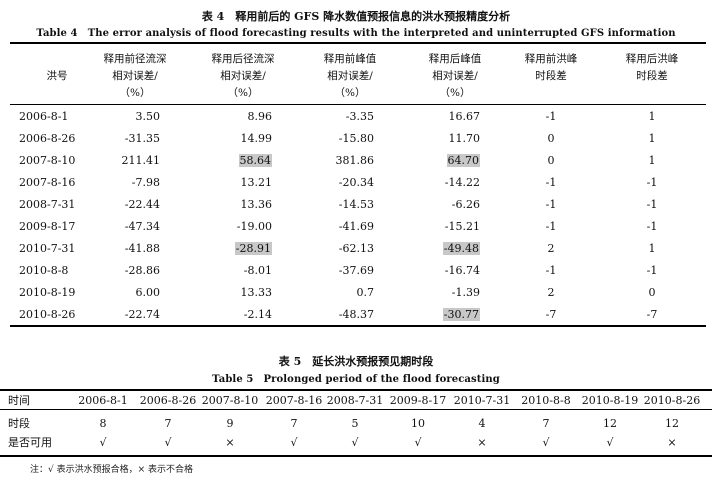 The height and width of the screenshot is (483, 712). I want to click on row-label: 时段, so click(19, 423).